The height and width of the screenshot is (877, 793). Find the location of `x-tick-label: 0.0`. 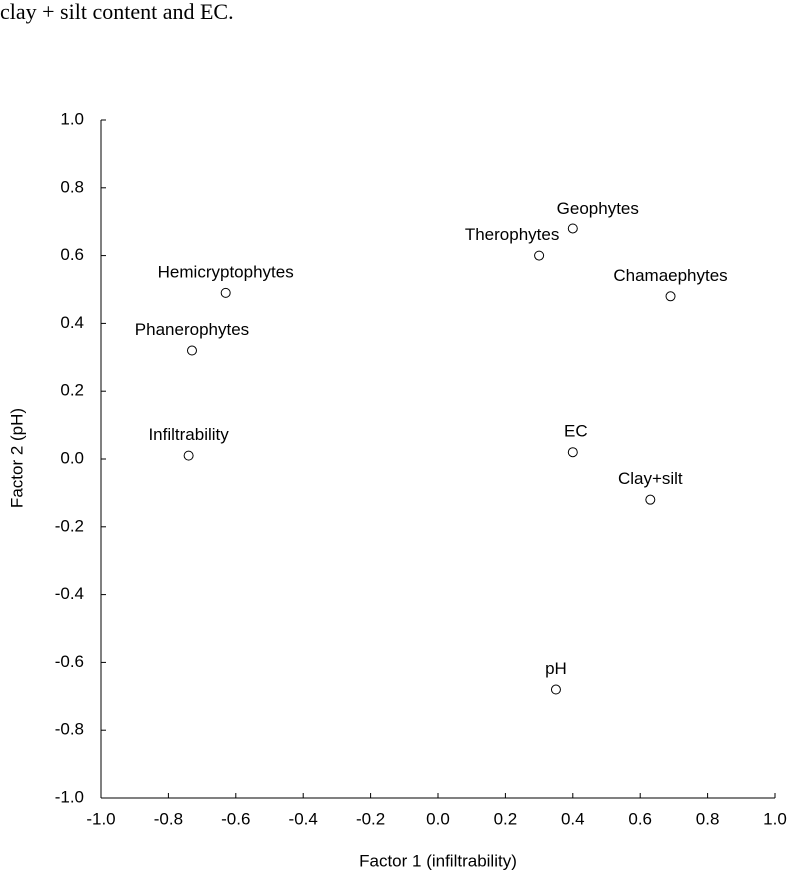

x-tick-label: 0.0 is located at coordinates (438, 818).